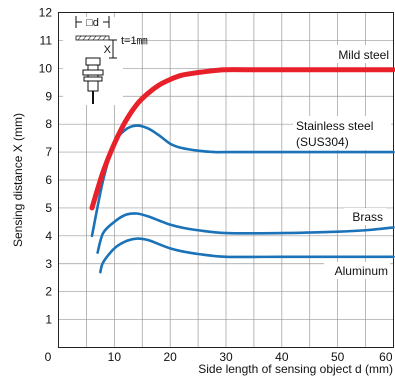 Image resolution: width=395 pixels, height=382 pixels. What do you see at coordinates (48, 236) in the screenshot?
I see `y-tick-label: 4` at bounding box center [48, 236].